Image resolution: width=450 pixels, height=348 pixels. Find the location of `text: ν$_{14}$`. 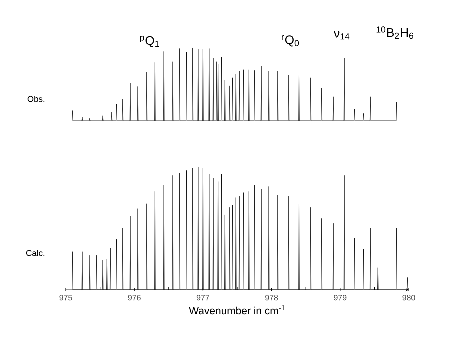

text: ν$_{14}$ is located at coordinates (342, 35).